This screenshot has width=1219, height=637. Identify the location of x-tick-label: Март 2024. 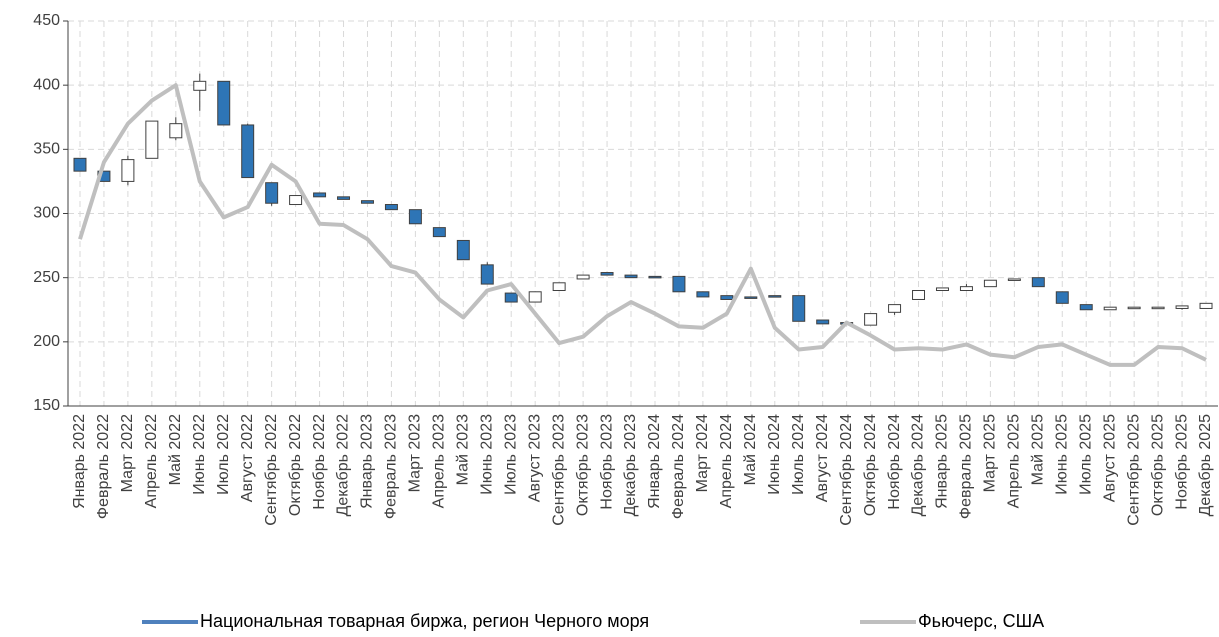
(702, 453).